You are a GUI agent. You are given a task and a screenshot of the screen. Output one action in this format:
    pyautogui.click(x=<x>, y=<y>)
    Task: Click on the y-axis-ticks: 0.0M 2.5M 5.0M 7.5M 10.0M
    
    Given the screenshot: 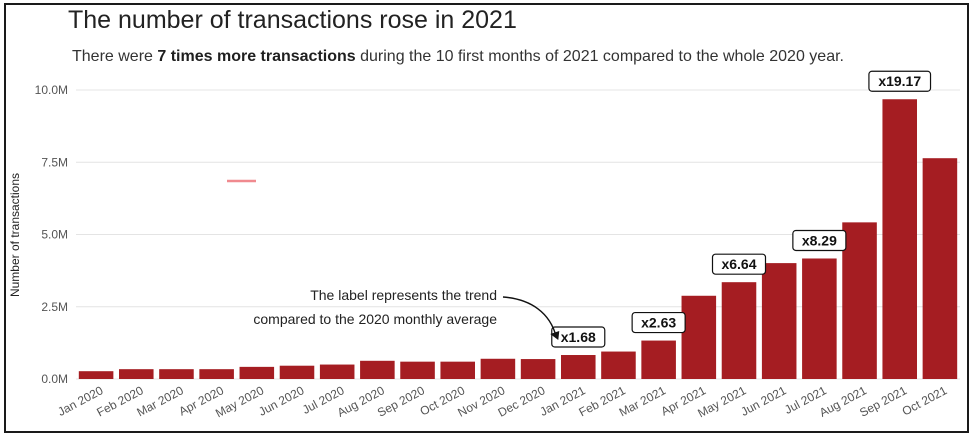 What is the action you would take?
    pyautogui.click(x=51, y=234)
    